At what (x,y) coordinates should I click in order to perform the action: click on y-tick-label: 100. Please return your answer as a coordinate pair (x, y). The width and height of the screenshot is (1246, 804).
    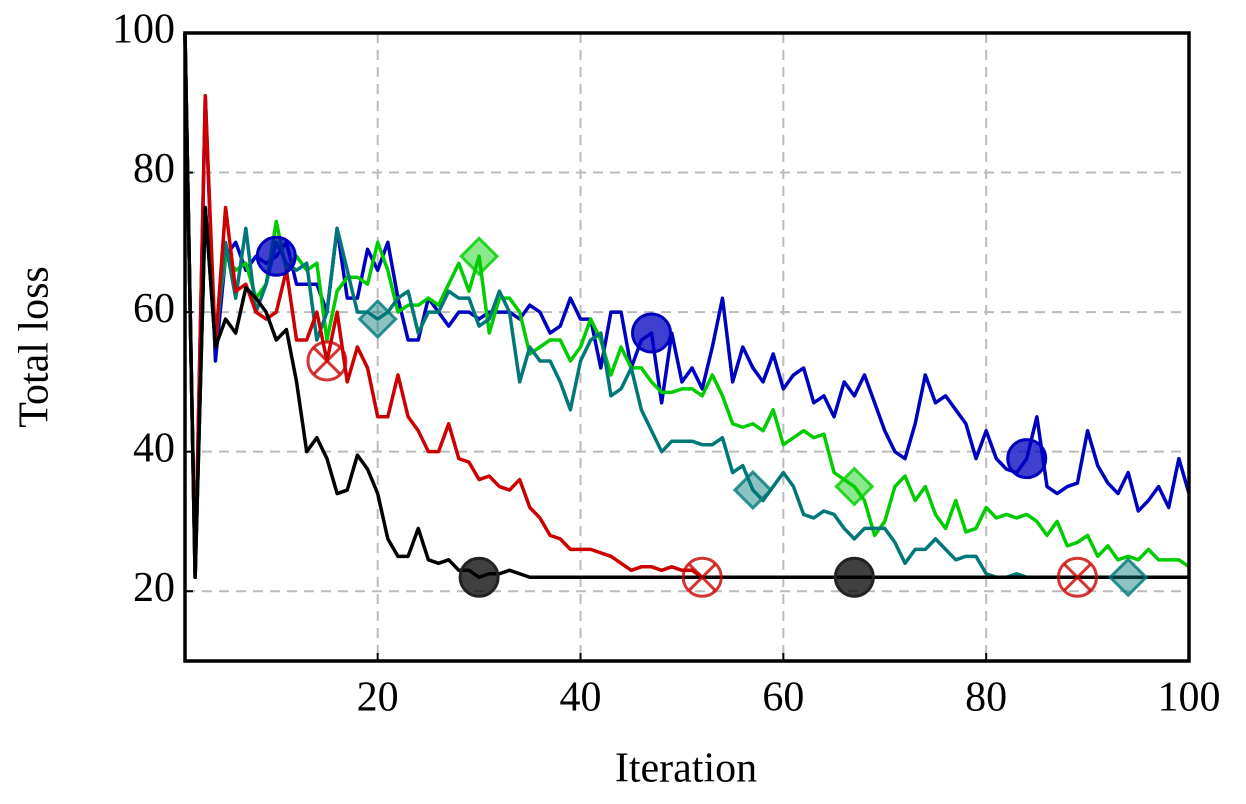
    Looking at the image, I should click on (143, 30).